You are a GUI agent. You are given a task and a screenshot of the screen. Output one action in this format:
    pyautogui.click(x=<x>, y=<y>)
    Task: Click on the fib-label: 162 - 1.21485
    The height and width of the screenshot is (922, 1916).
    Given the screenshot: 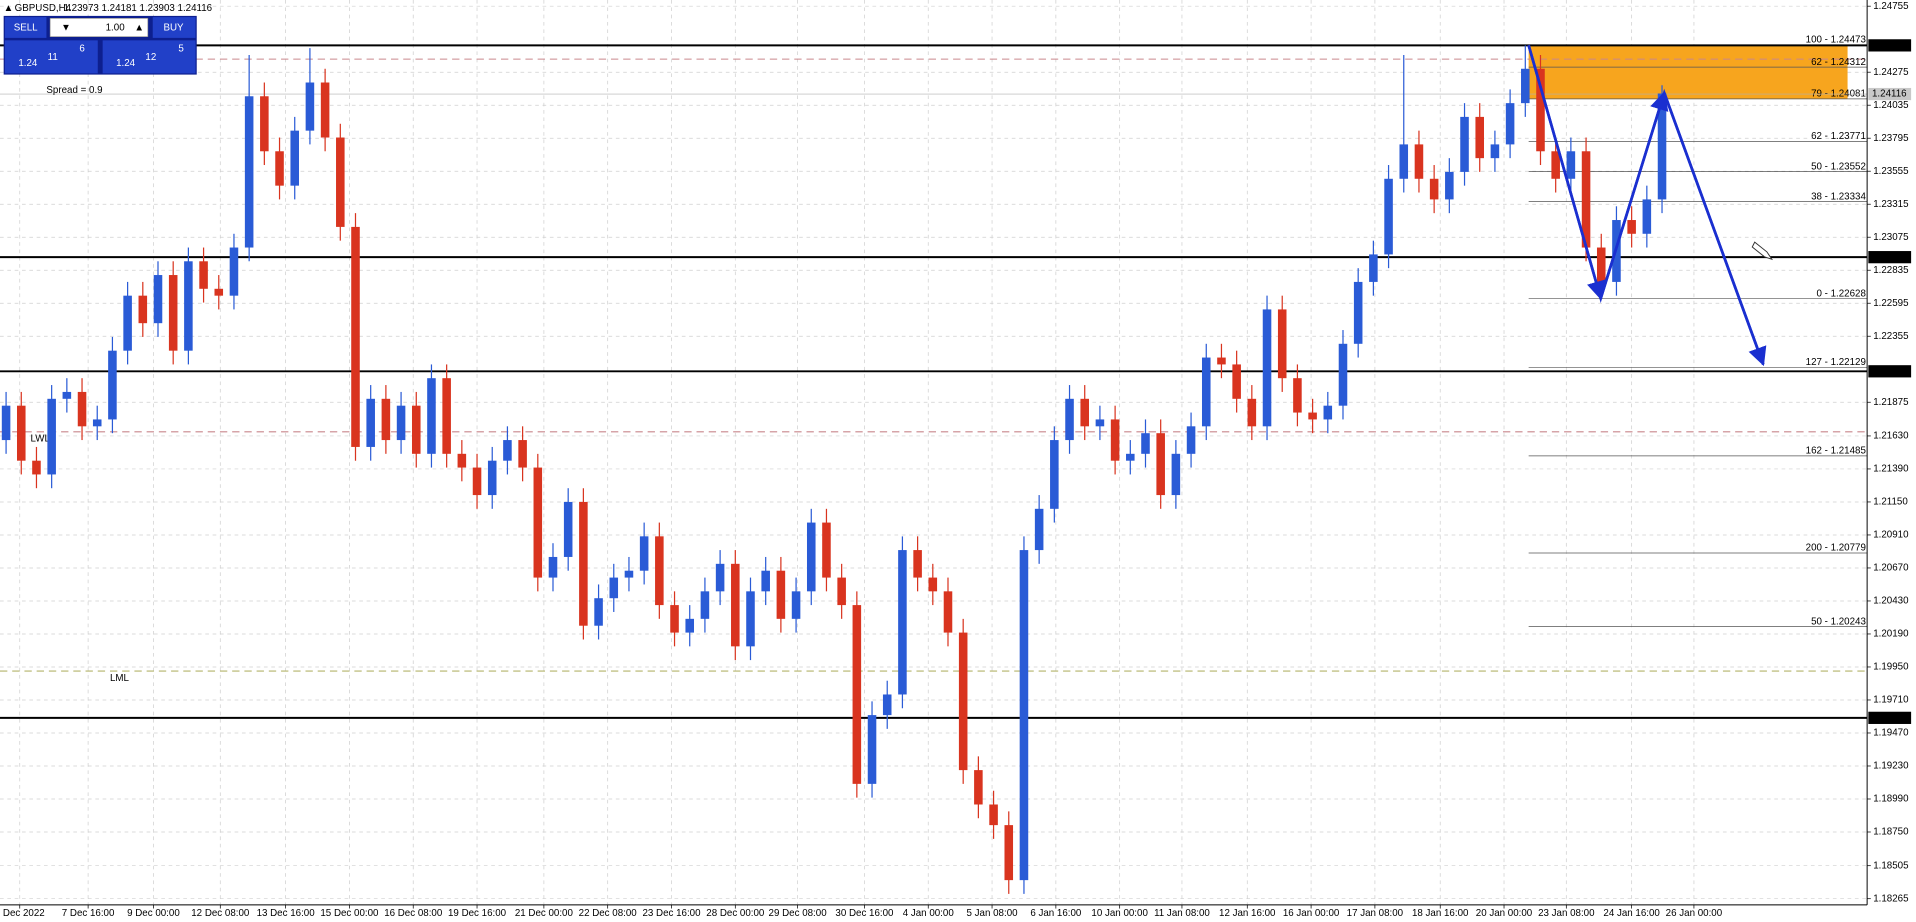 What is the action you would take?
    pyautogui.click(x=1836, y=451)
    